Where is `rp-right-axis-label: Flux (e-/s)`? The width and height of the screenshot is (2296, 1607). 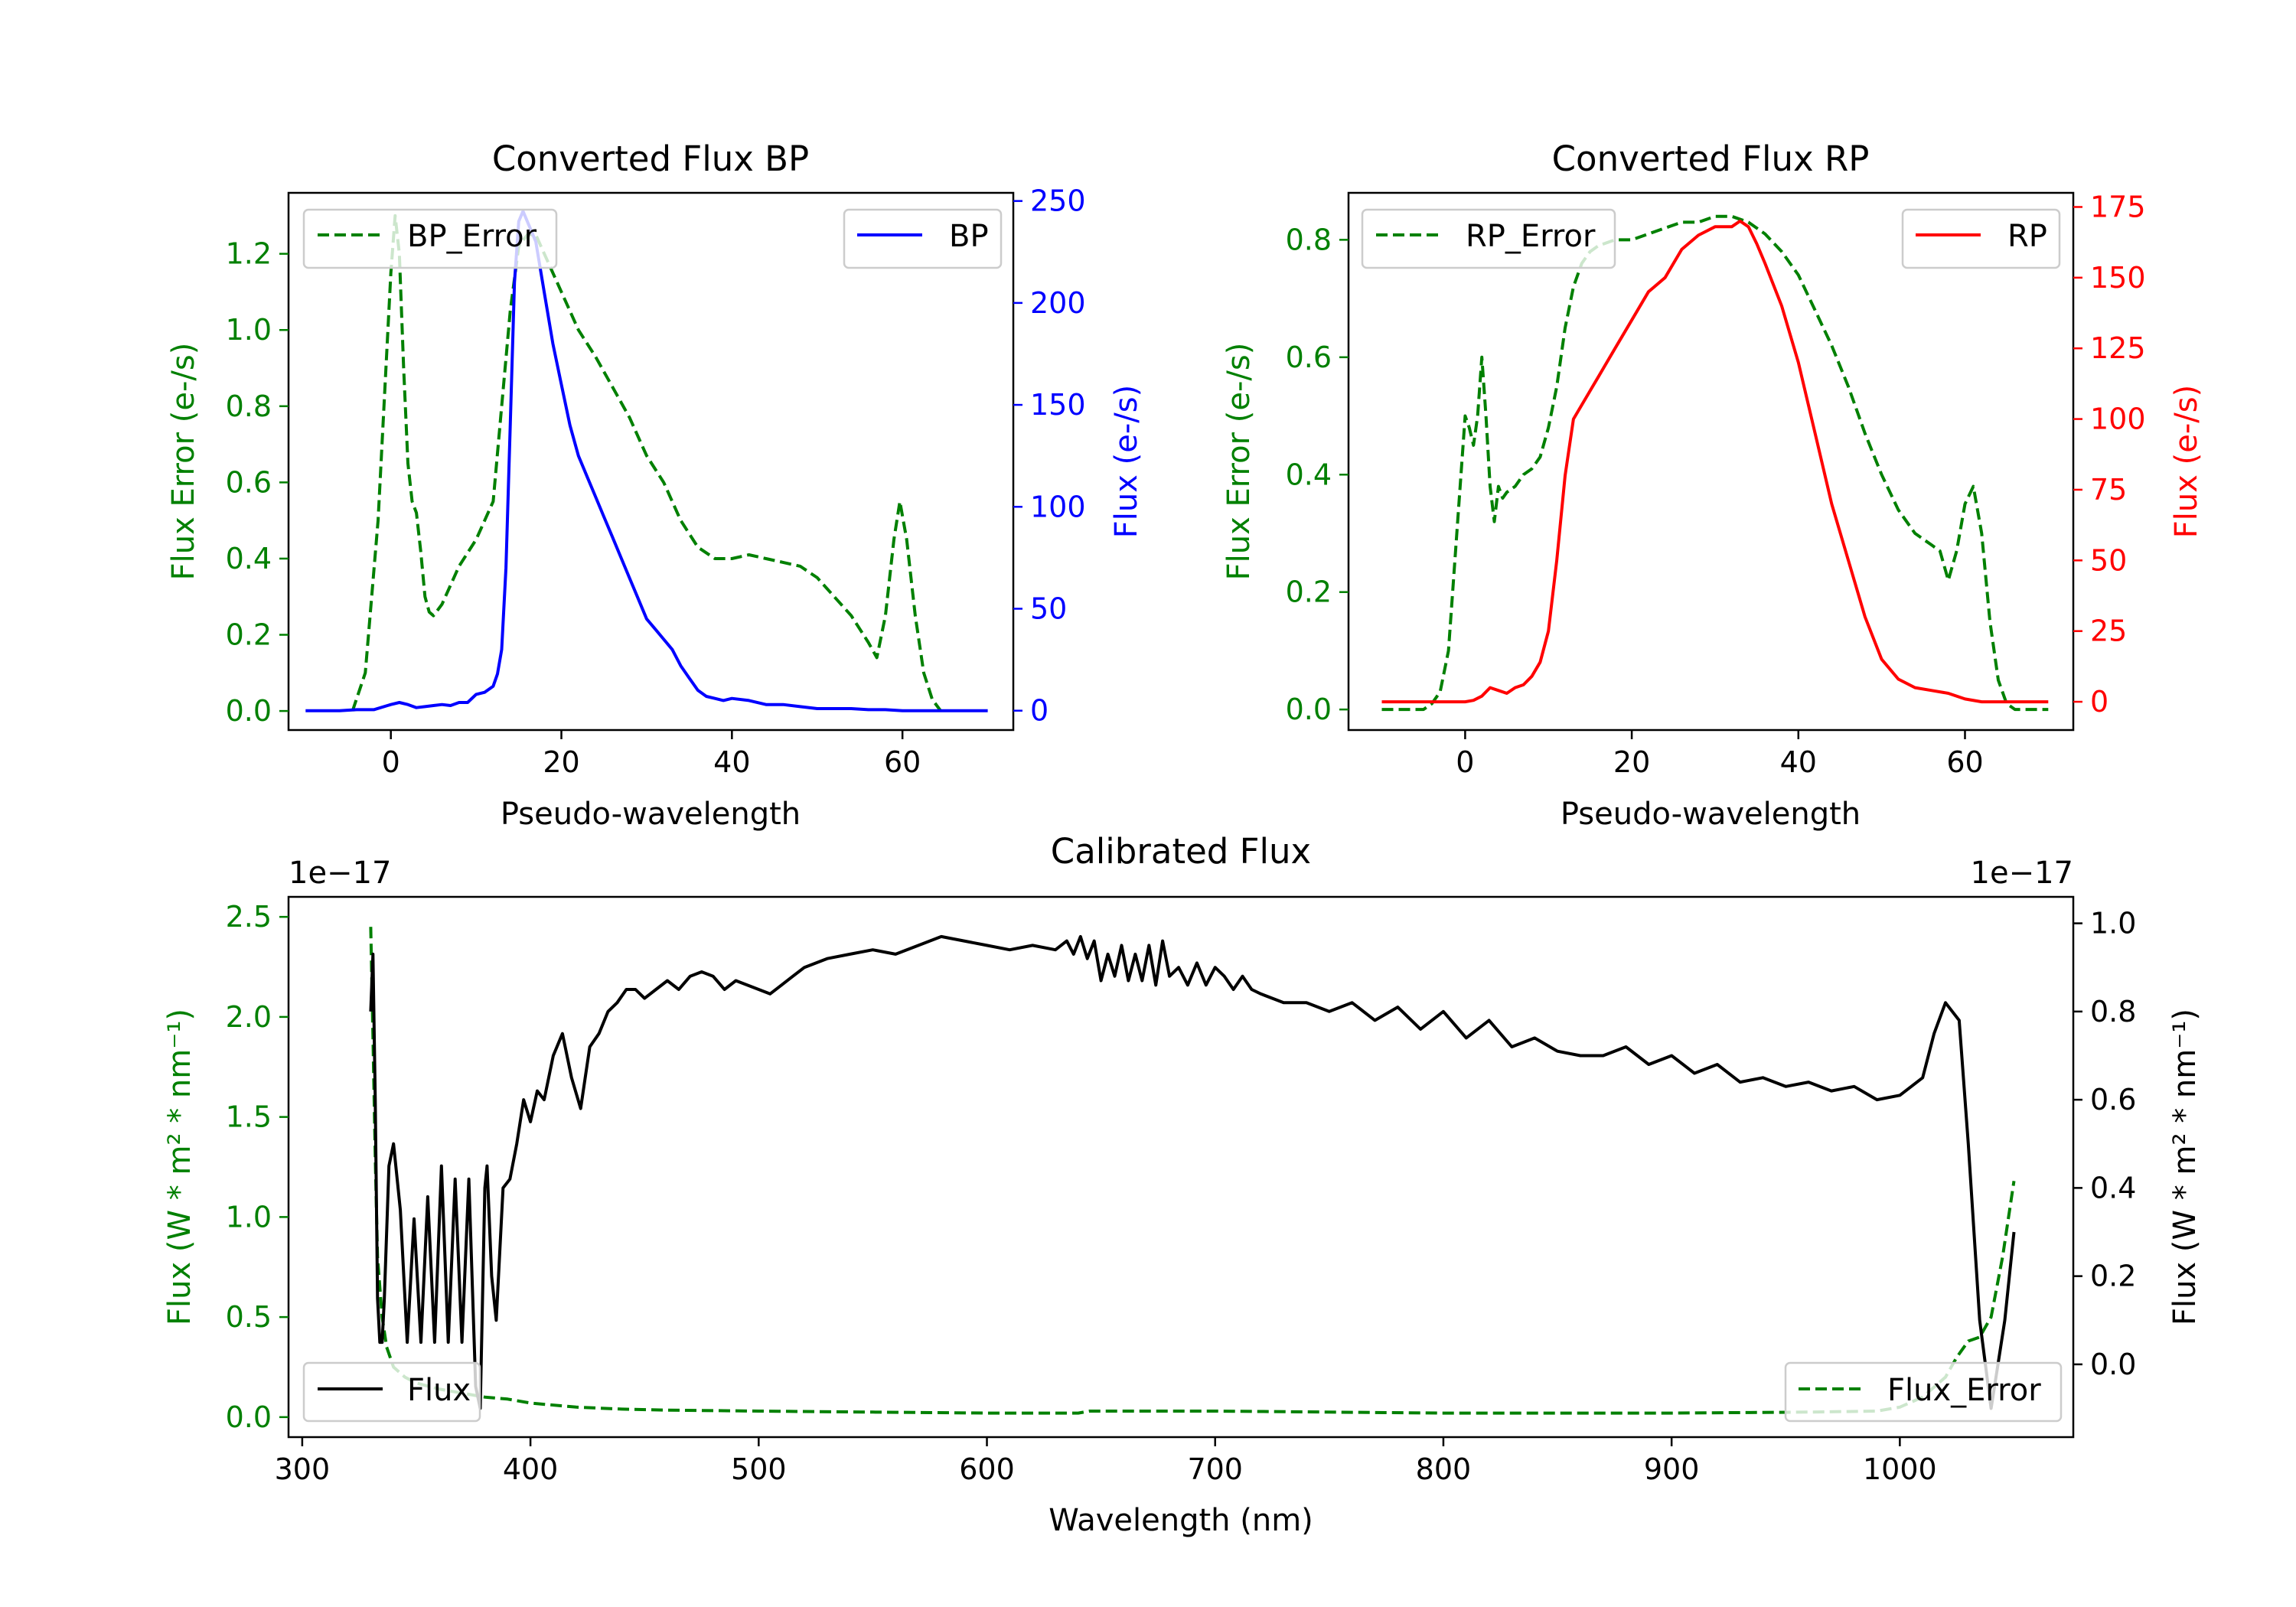
rp-right-axis-label: Flux (e-/s) is located at coordinates (2186, 461).